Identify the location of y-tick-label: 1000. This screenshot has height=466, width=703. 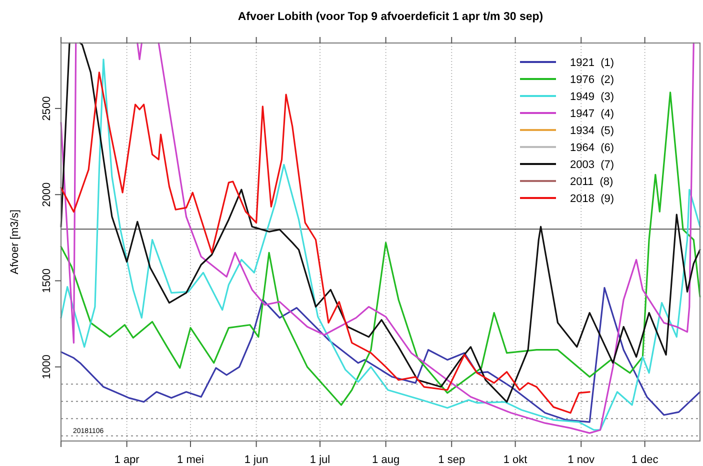
(47, 367).